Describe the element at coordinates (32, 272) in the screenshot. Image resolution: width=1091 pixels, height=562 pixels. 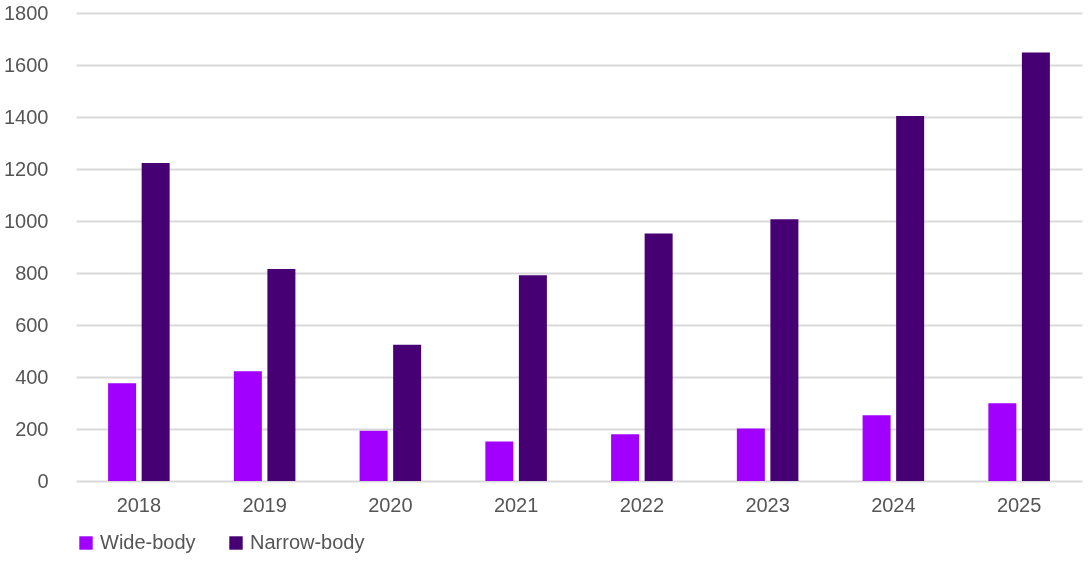
I see `y-tick-label: 800` at that location.